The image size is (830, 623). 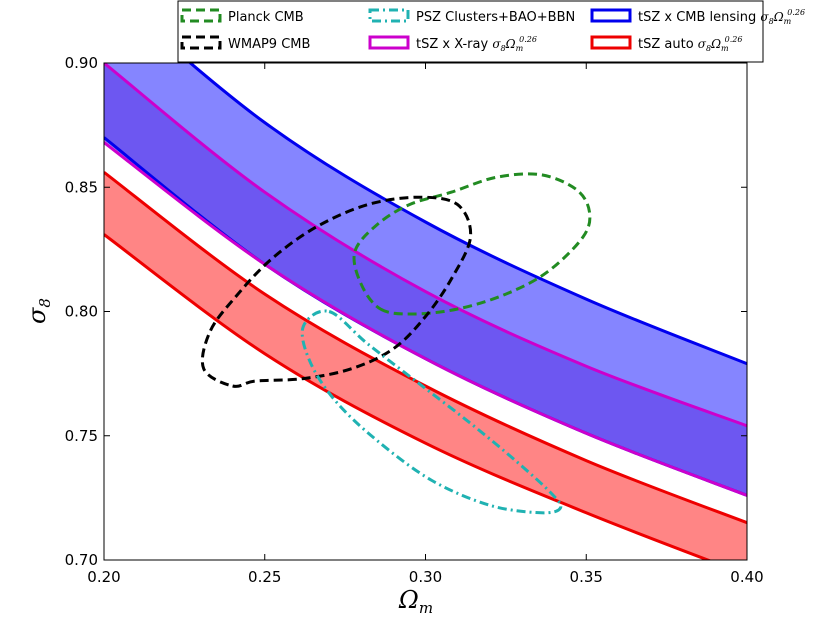 What do you see at coordinates (495, 17) in the screenshot?
I see `legend-label: PSZ Clusters+BAO+BBN` at bounding box center [495, 17].